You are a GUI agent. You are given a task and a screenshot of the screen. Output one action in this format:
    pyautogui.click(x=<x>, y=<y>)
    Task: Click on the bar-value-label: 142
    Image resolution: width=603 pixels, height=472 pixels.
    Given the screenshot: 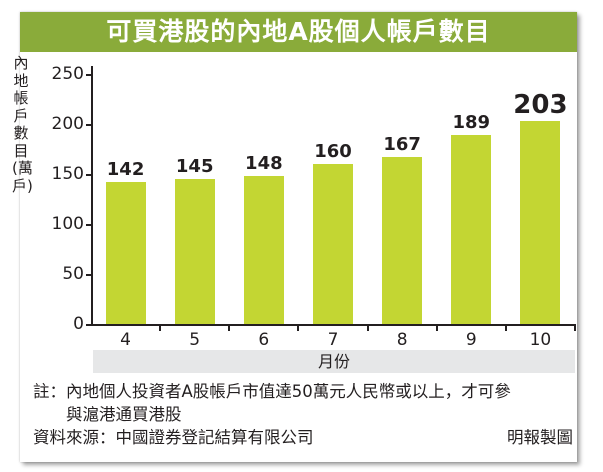 What is the action you would take?
    pyautogui.click(x=125, y=169)
    